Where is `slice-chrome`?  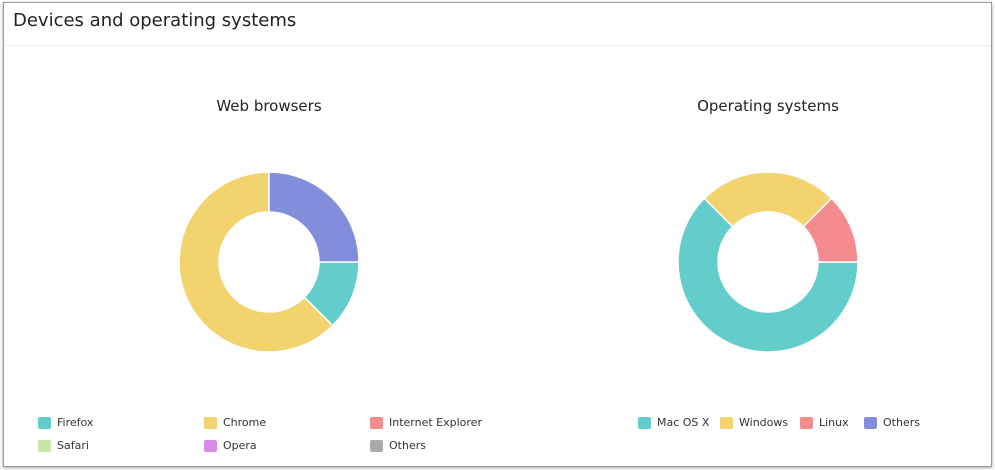
slice-chrome is located at coordinates (256, 262).